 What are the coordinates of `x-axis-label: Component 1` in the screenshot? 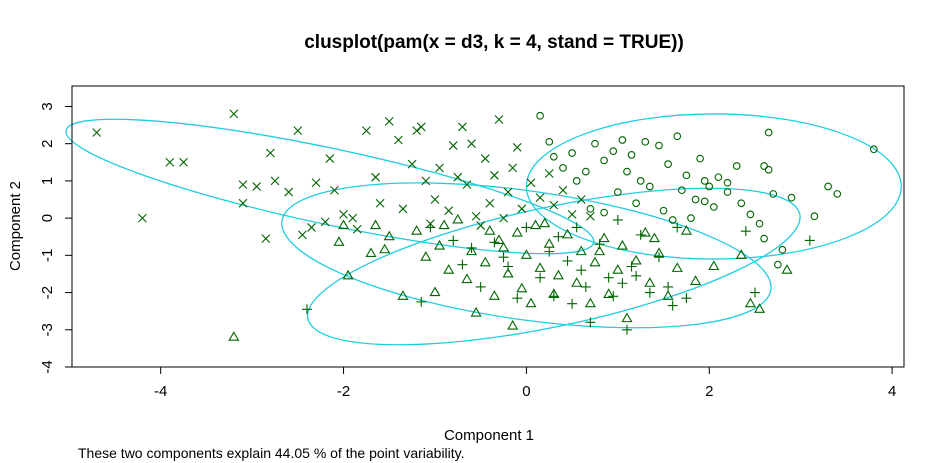 It's located at (489, 435).